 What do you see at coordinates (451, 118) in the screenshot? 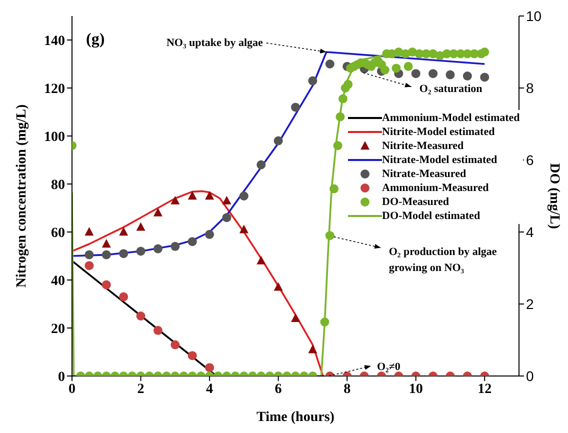
I see `legend-label: Ammonium-Model estimated` at bounding box center [451, 118].